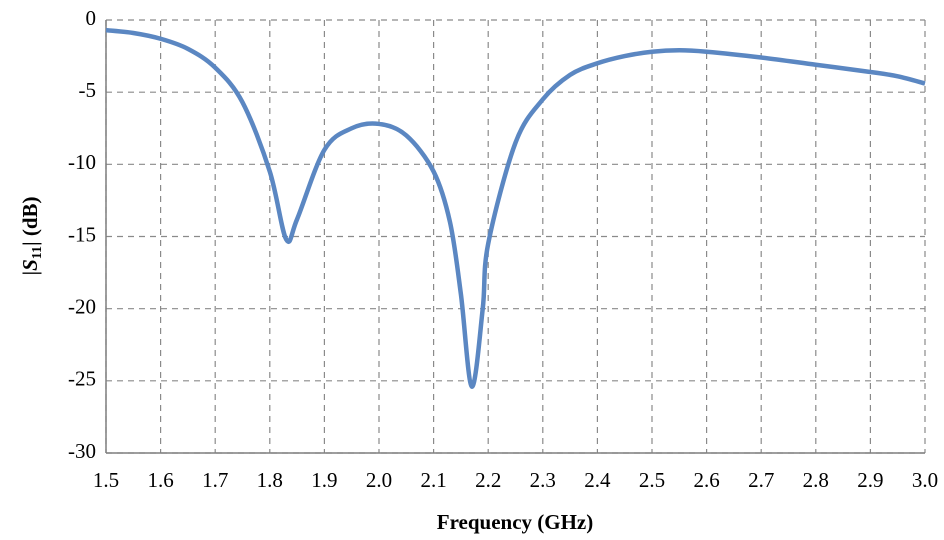  Describe the element at coordinates (433, 480) in the screenshot. I see `x-tick-label: 2.1` at that location.